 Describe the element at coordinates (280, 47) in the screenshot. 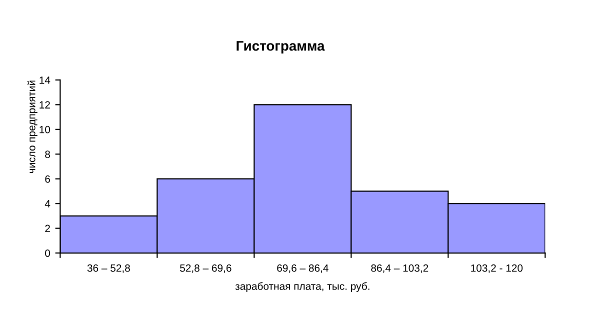

I see `chart-title: Гистограмма` at that location.